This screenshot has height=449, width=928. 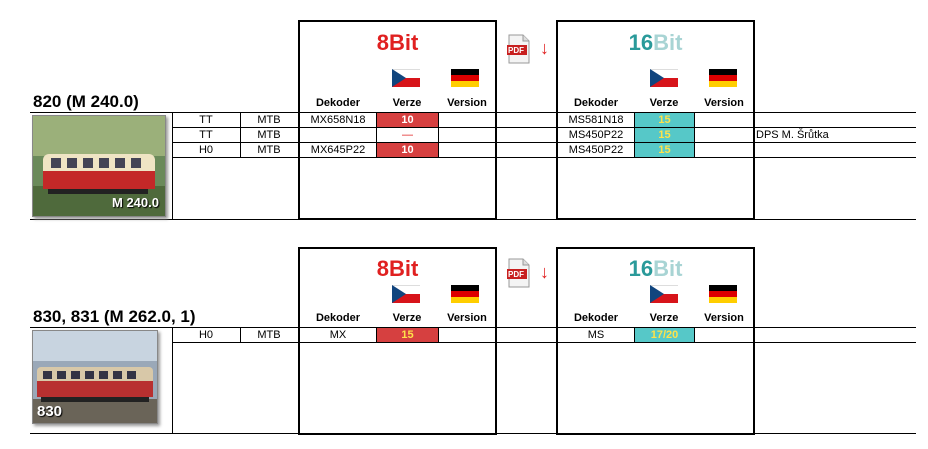 I want to click on cell-decoder-16bit: MS, so click(x=596, y=335).